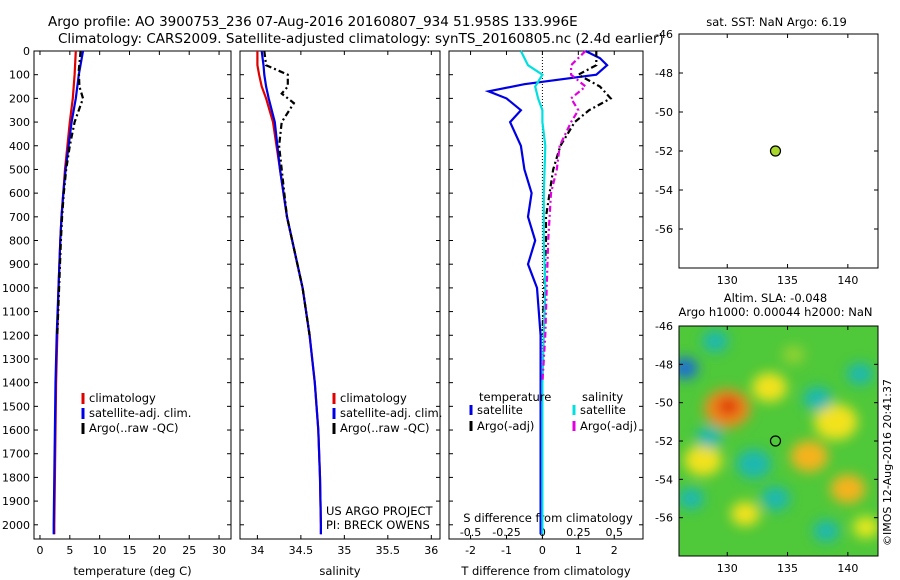 This screenshot has height=580, width=900. What do you see at coordinates (847, 280) in the screenshot?
I see `sst-map-xtick-label: 140` at bounding box center [847, 280].